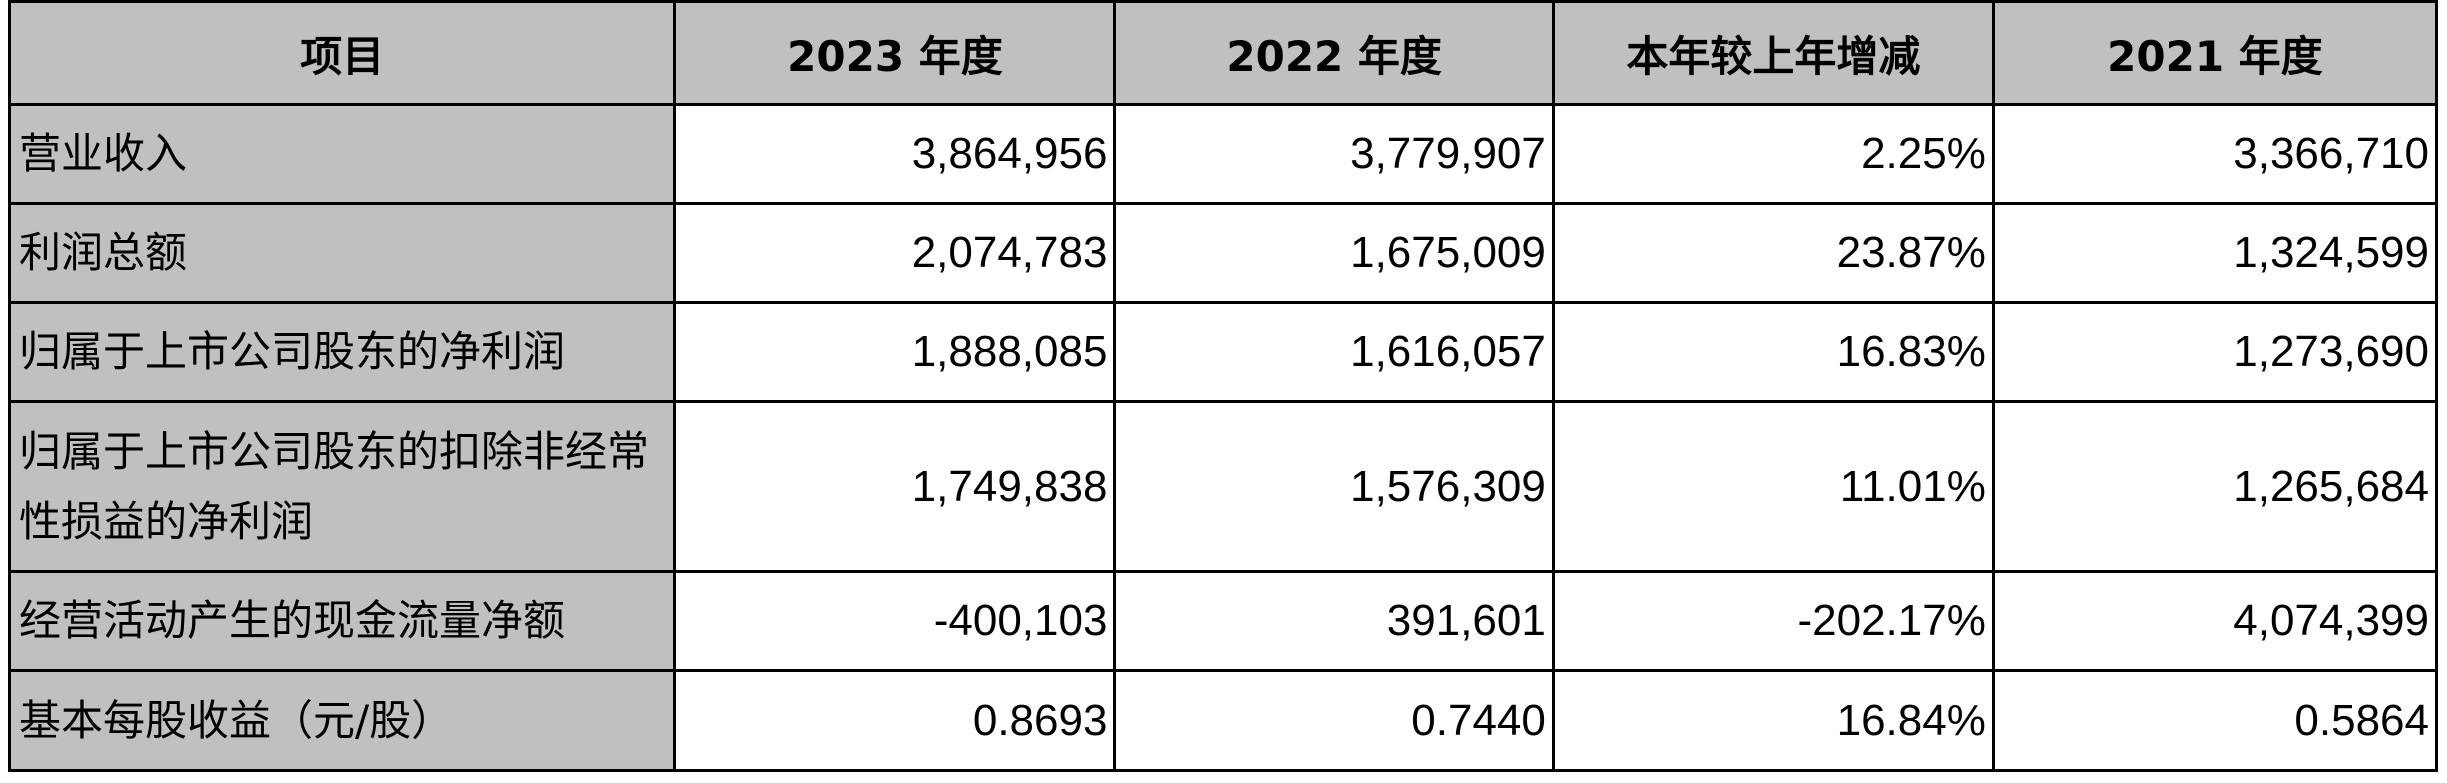 The height and width of the screenshot is (783, 2447). Describe the element at coordinates (342, 486) in the screenshot. I see `row-label: 归属于上市公司股东的扣除非经常性损益的净利润` at that location.